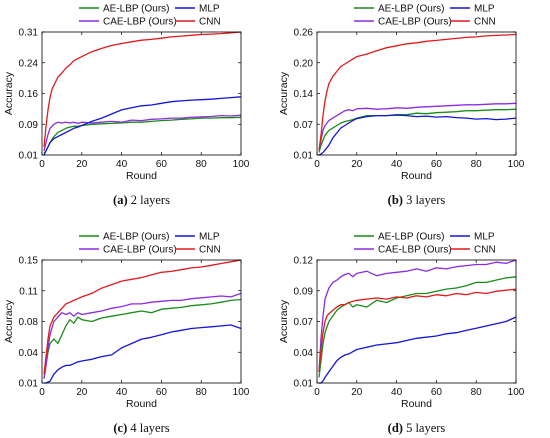 The width and height of the screenshot is (550, 438). What do you see at coordinates (304, 261) in the screenshot?
I see `y-tick-label-4: 0.12` at bounding box center [304, 261].